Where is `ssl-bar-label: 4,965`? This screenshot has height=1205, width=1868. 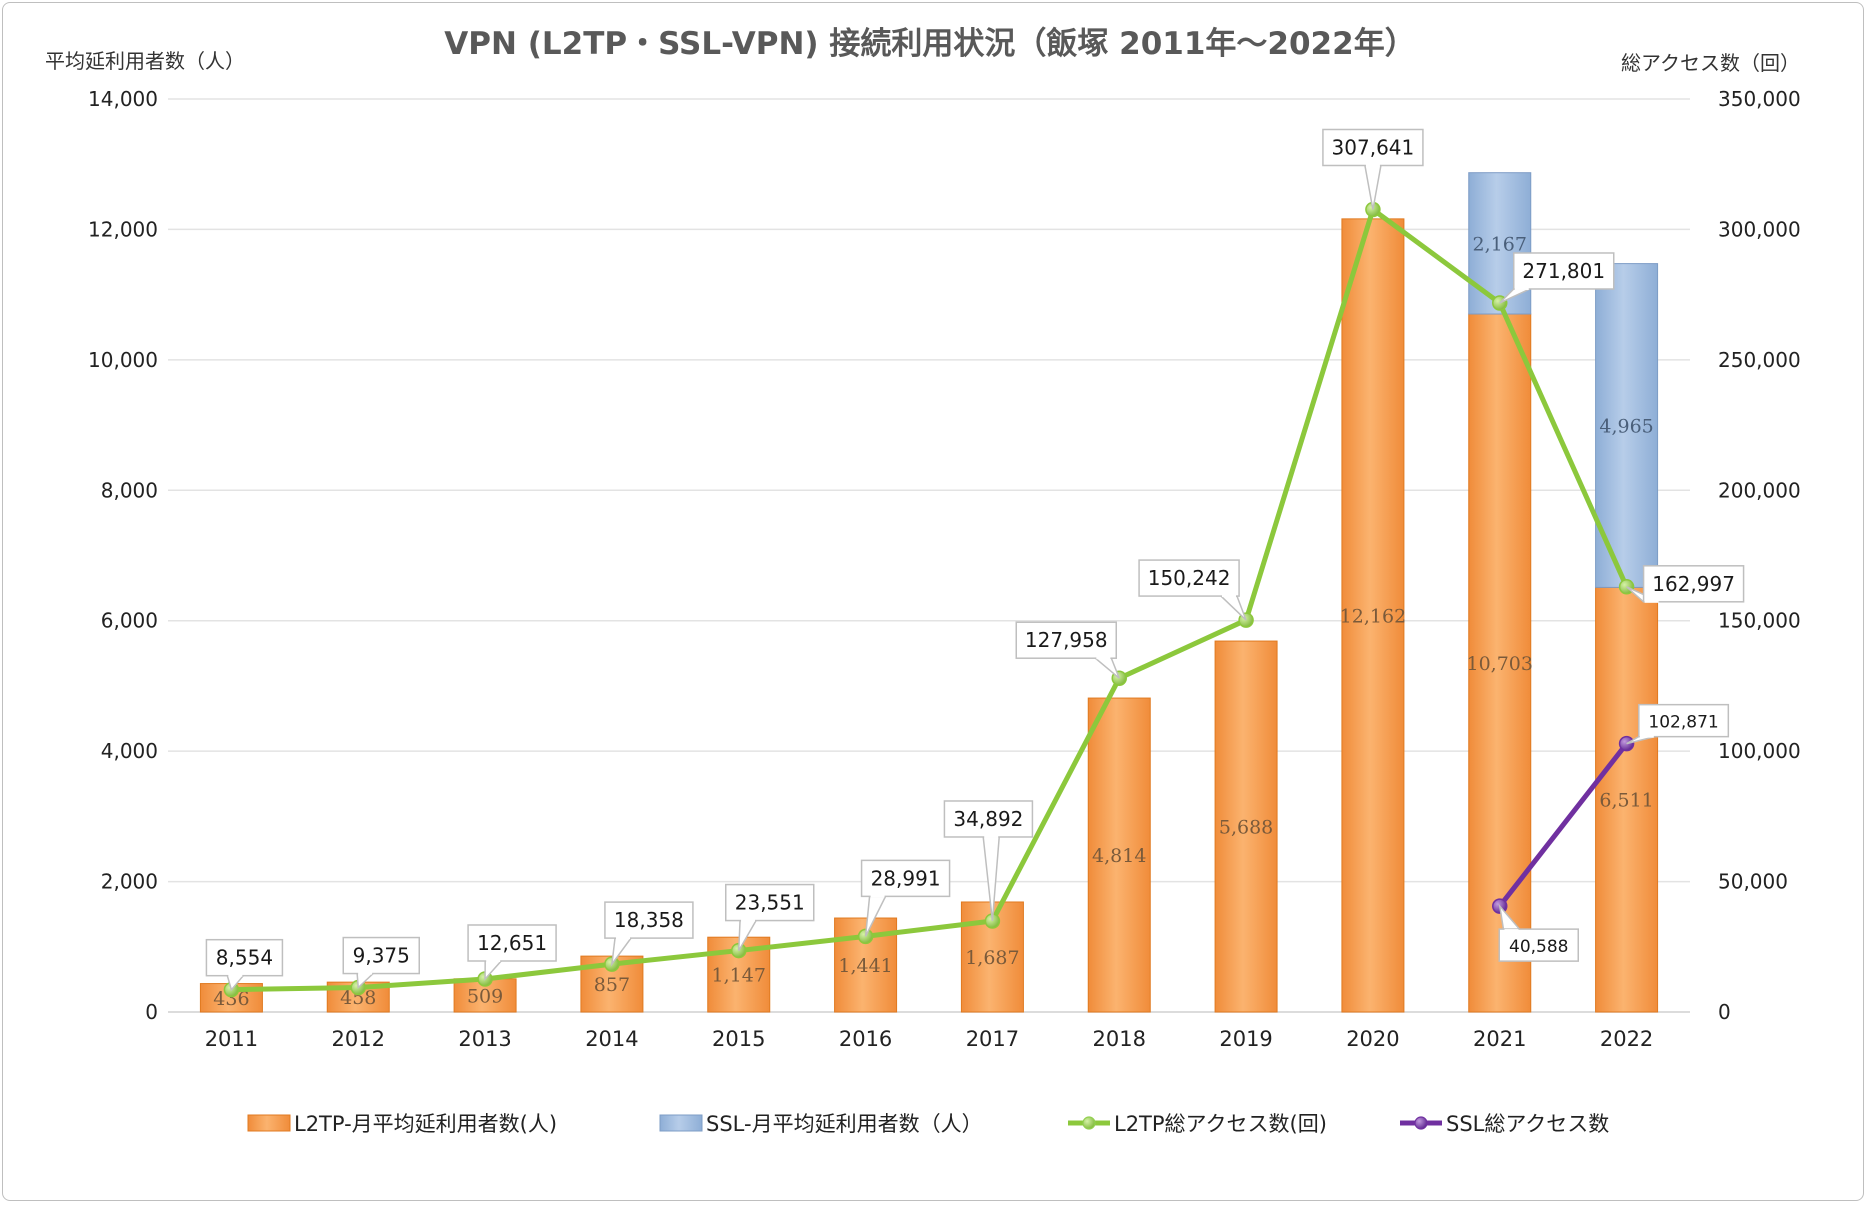 ssl-bar-label: 4,965 is located at coordinates (1626, 426).